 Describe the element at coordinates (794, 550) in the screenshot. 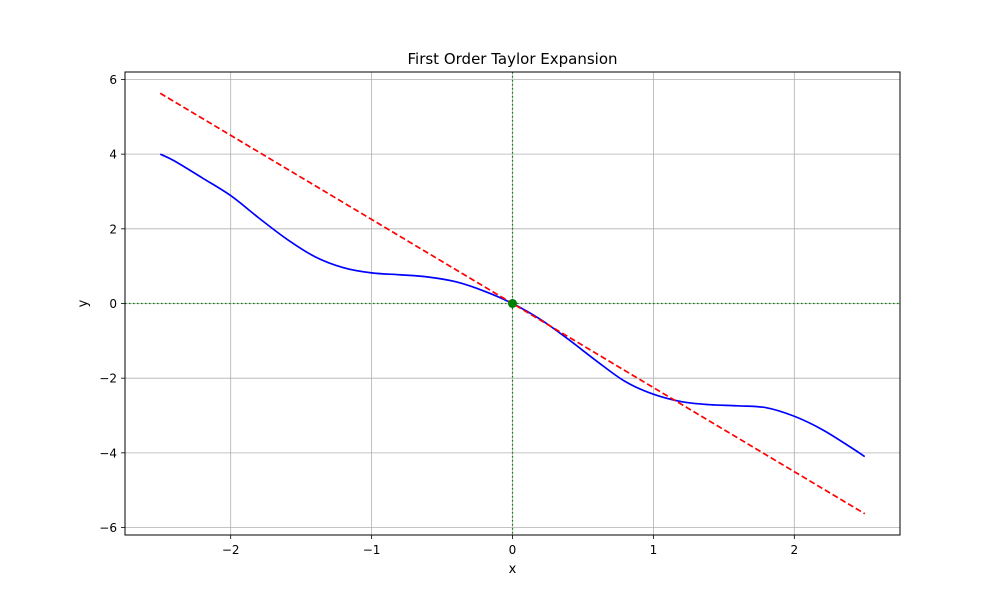

I see `x-tick-label: 2` at that location.